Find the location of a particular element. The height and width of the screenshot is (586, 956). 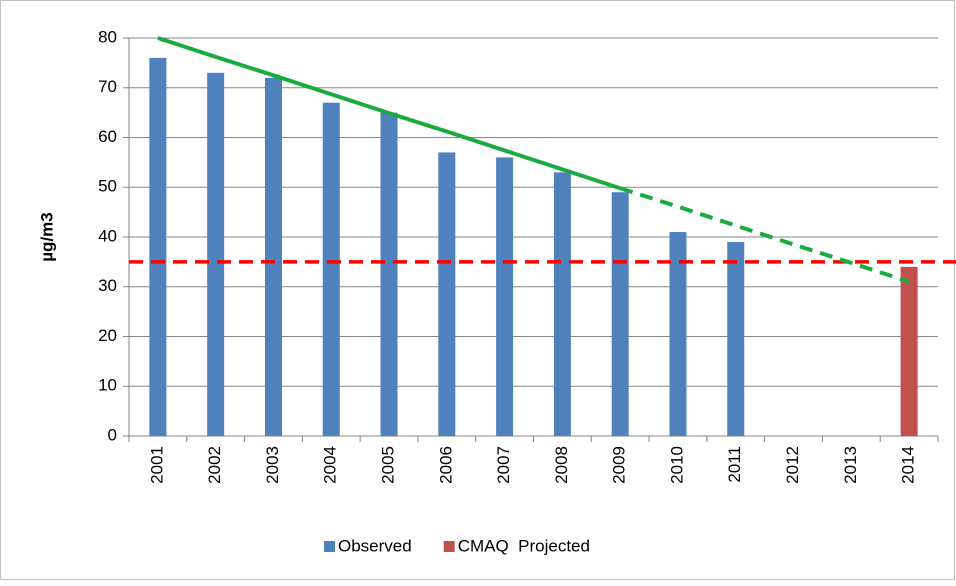

y-tick-label: 80 is located at coordinates (107, 36).